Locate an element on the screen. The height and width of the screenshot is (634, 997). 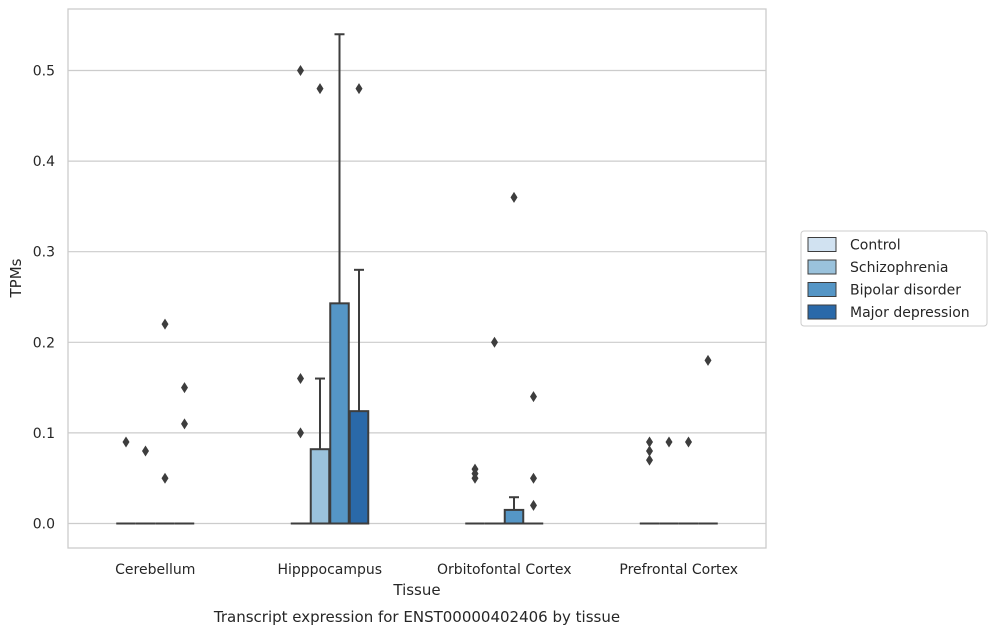
x-tick-label: Prefrontal Cortex is located at coordinates (678, 570).